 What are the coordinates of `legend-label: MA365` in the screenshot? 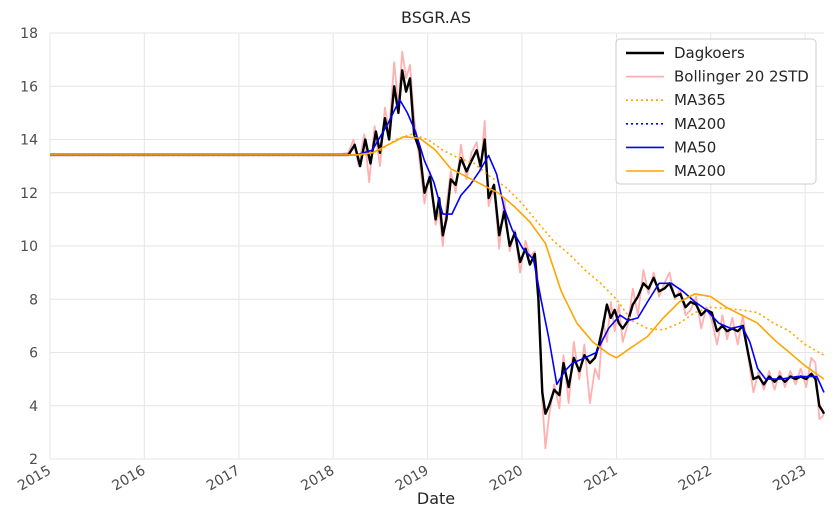 It's located at (700, 100).